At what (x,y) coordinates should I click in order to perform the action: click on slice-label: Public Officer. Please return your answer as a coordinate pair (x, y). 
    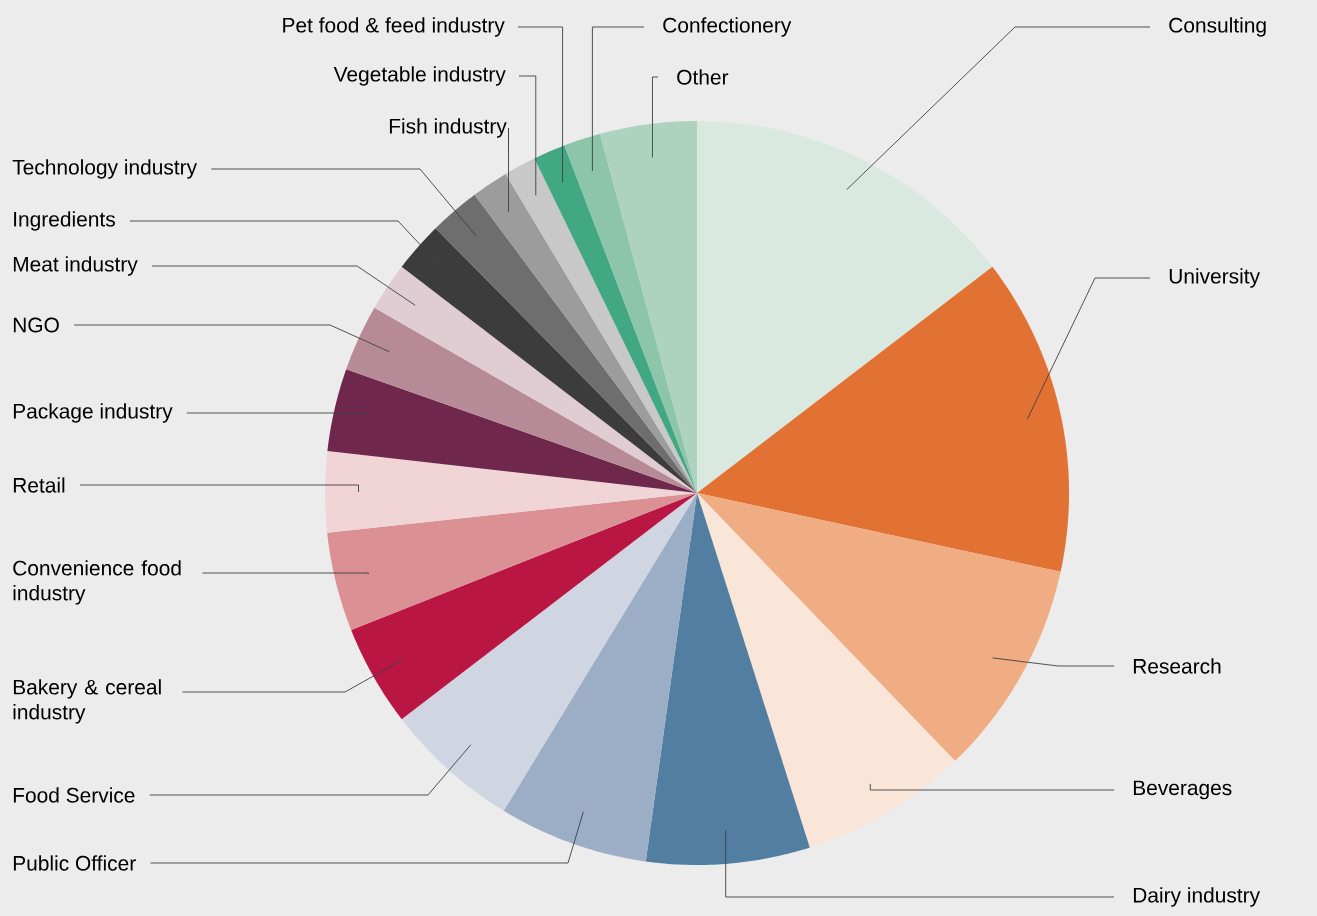
    Looking at the image, I should click on (74, 863).